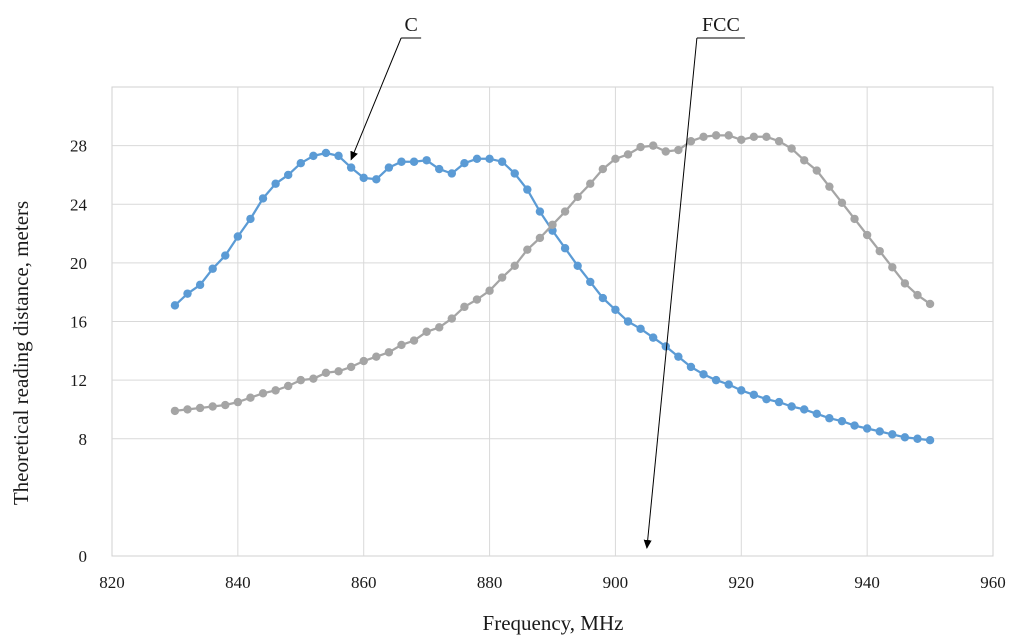  Describe the element at coordinates (742, 582) in the screenshot. I see `x-tick-label: 920` at that location.